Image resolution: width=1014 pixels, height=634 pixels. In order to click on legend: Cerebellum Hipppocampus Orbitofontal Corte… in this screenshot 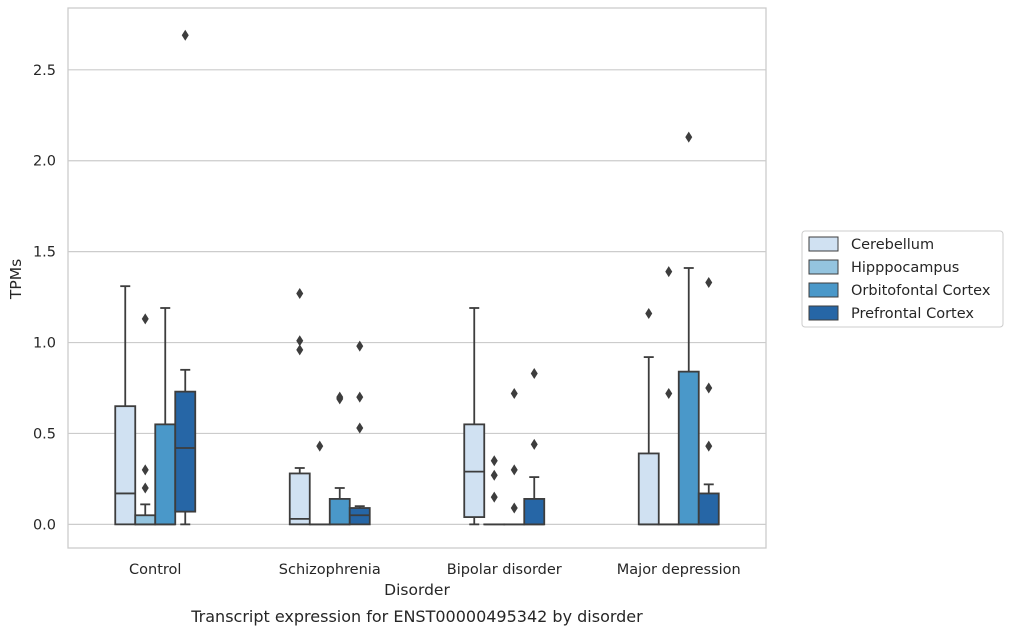, I will do `click(902, 279)`.